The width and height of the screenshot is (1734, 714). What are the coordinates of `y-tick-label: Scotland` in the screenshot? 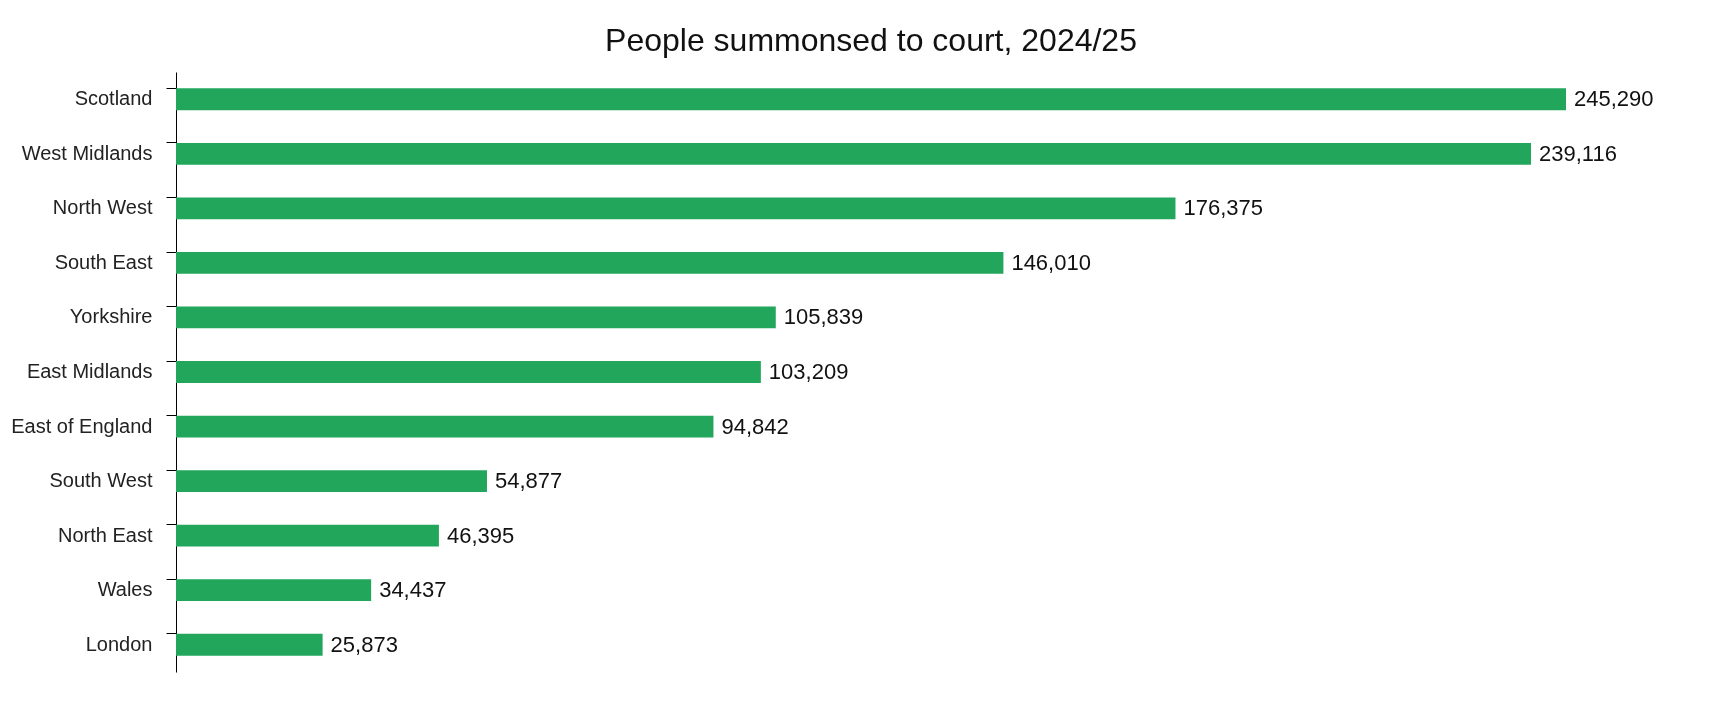 It's located at (113, 98).